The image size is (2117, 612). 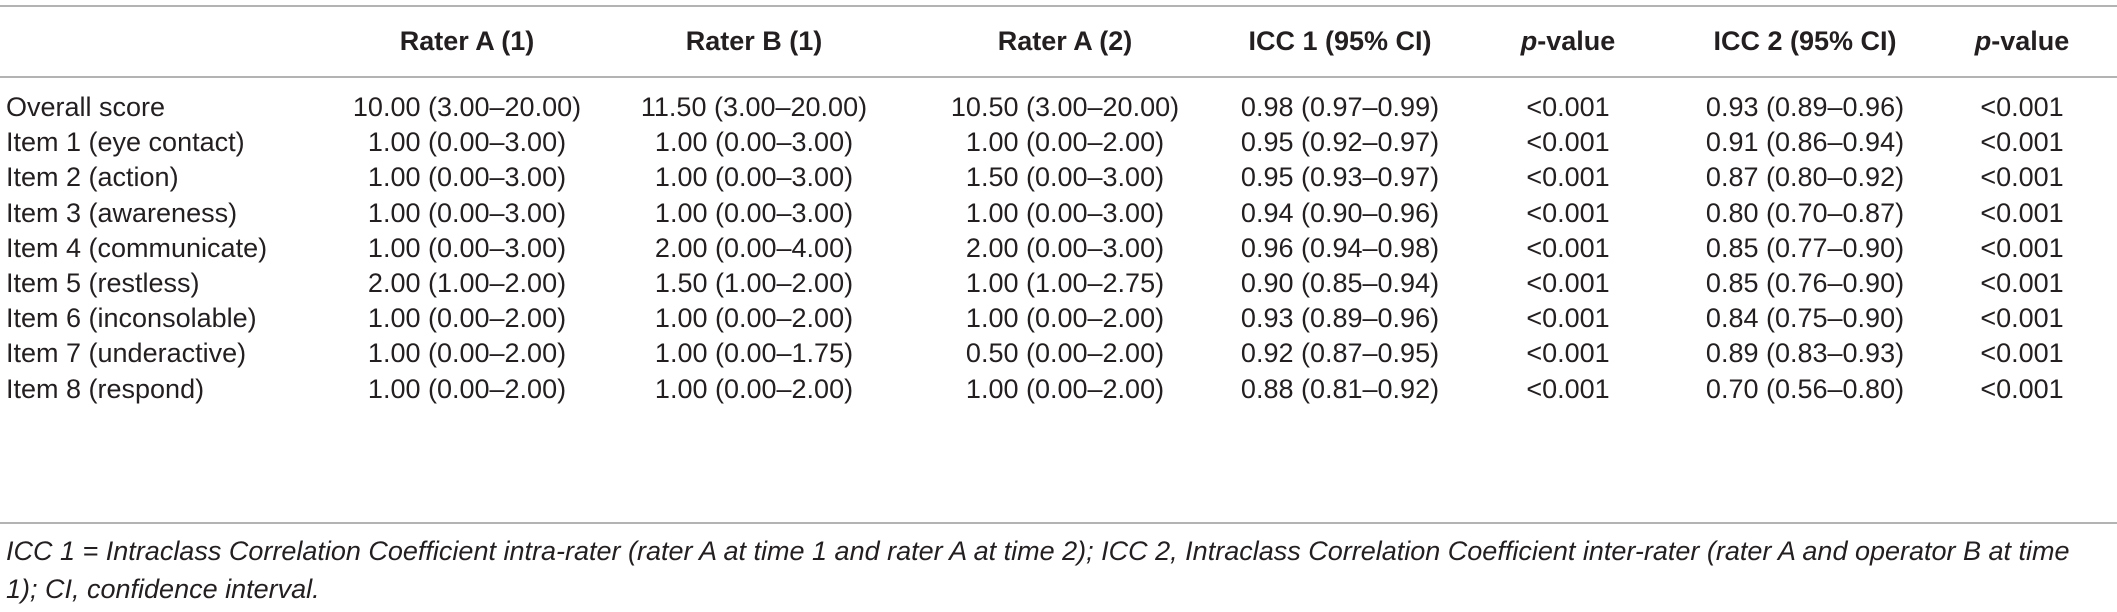 I want to click on row-label: Item 1 (eye contact), so click(x=125, y=142).